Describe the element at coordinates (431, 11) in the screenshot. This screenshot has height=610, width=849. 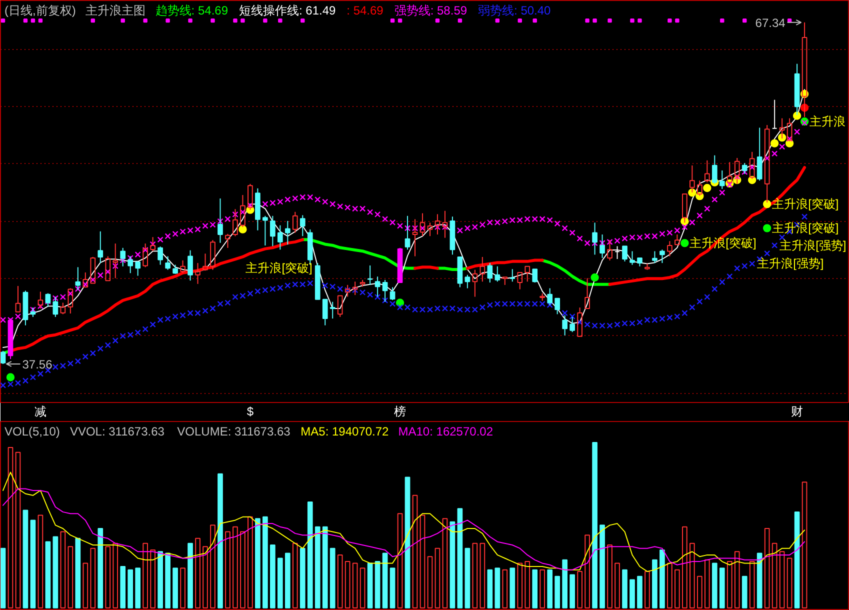
I see `text: 强势线: 58.59` at that location.